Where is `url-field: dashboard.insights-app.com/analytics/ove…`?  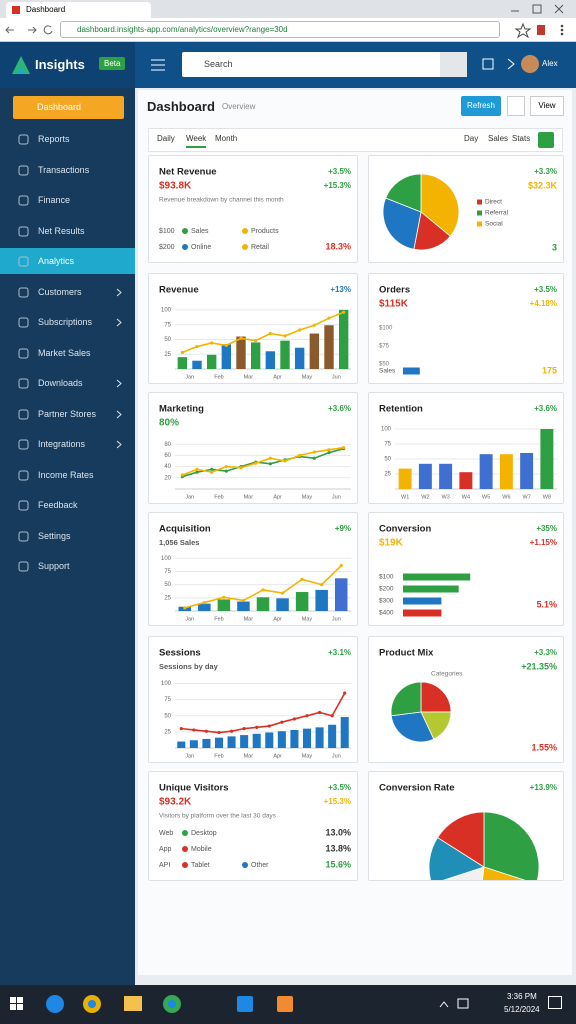
url-field: dashboard.insights-app.com/analytics/ove… is located at coordinates (280, 29).